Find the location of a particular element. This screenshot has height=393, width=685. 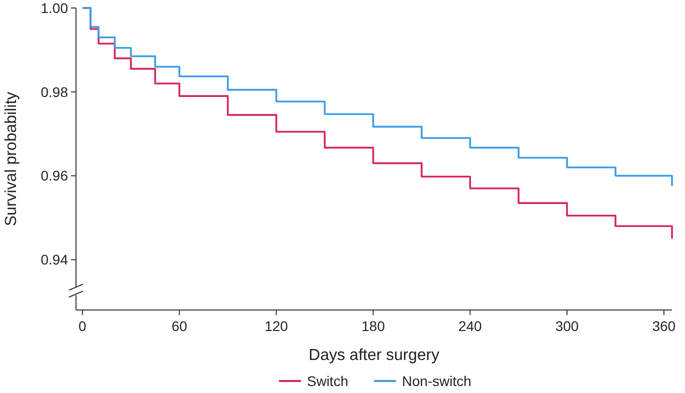

x-tick-label: 60 is located at coordinates (180, 326).